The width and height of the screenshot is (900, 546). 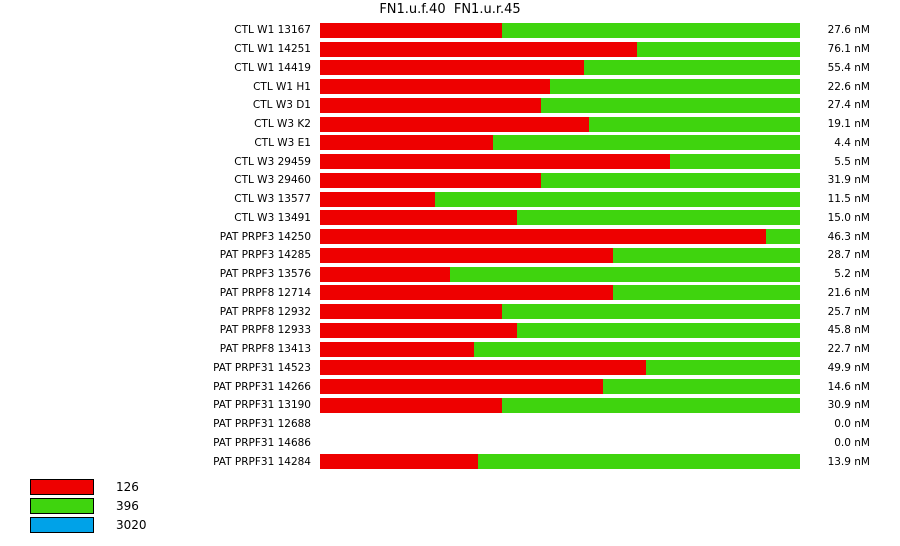 What do you see at coordinates (265, 311) in the screenshot?
I see `row-label: PAT PRPF8 12932` at bounding box center [265, 311].